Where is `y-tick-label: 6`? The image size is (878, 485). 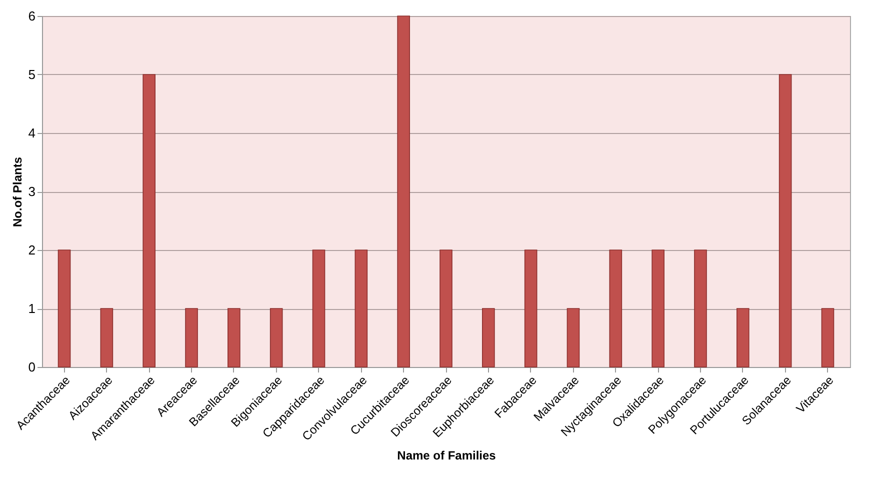
y-tick-label: 6 is located at coordinates (32, 16).